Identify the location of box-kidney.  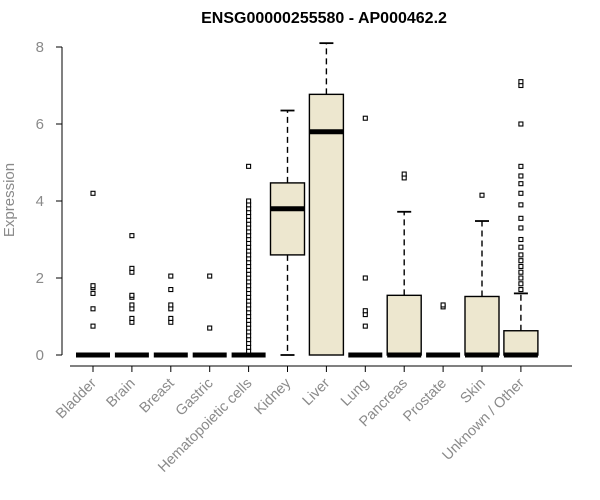
(287, 232).